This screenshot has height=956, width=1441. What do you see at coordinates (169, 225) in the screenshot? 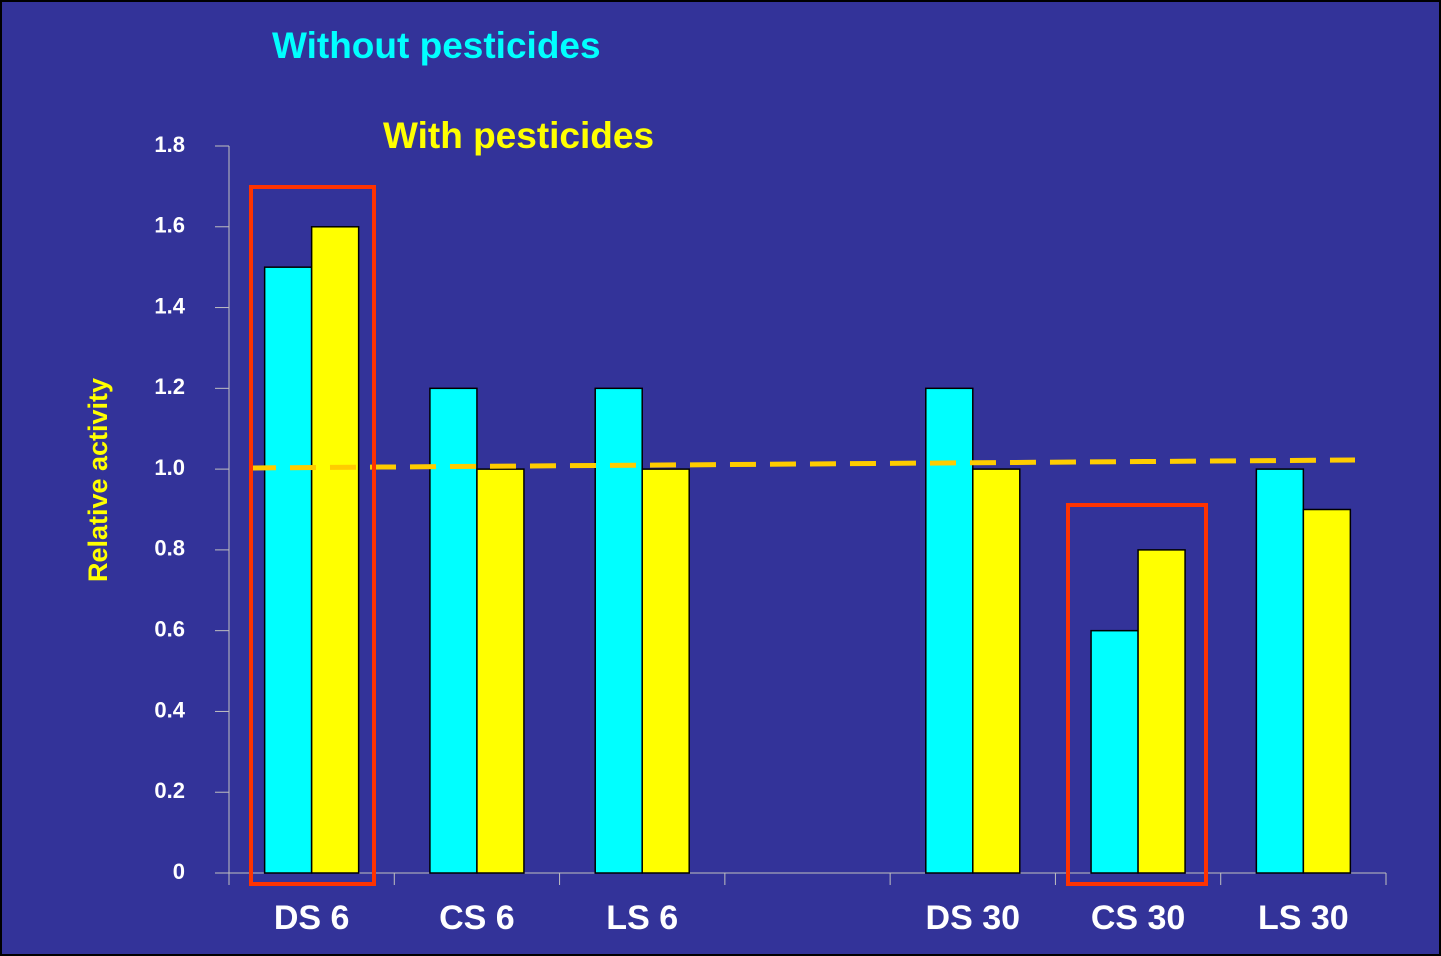
I see `y-tick-label: 1.6` at bounding box center [169, 225].